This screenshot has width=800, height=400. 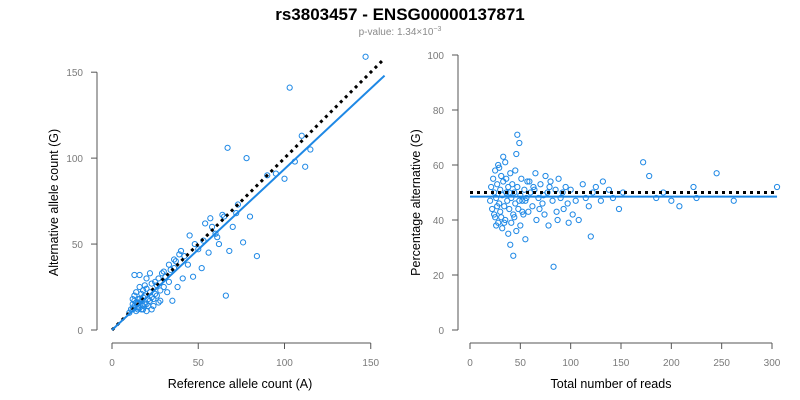 I want to click on x-tick-label: 50, so click(x=521, y=363).